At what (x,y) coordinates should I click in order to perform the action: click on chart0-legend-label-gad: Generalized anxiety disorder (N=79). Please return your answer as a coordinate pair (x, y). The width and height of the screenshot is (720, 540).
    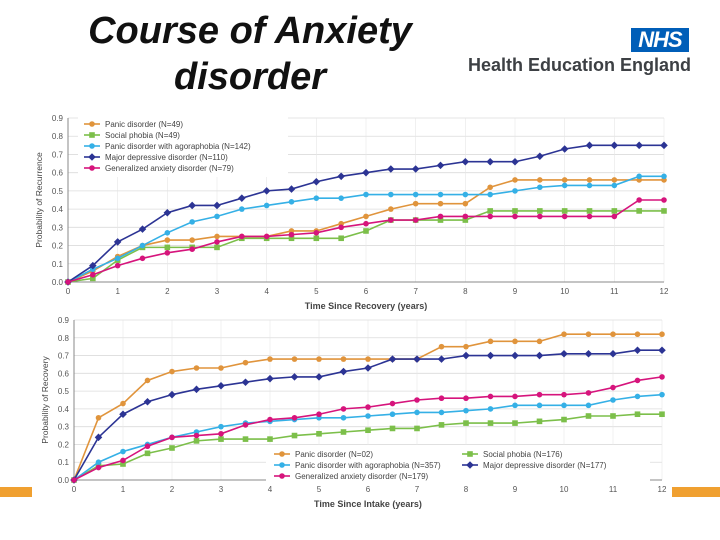
    Looking at the image, I should click on (169, 168).